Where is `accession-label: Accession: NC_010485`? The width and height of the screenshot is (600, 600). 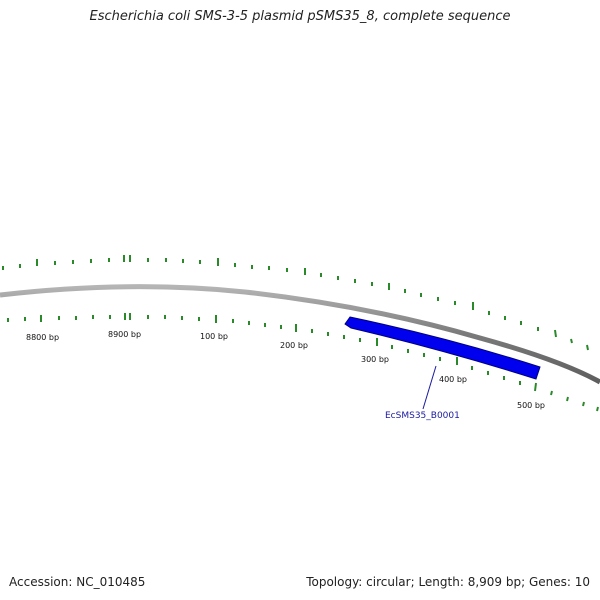 accession-label: Accession: NC_010485 is located at coordinates (77, 582).